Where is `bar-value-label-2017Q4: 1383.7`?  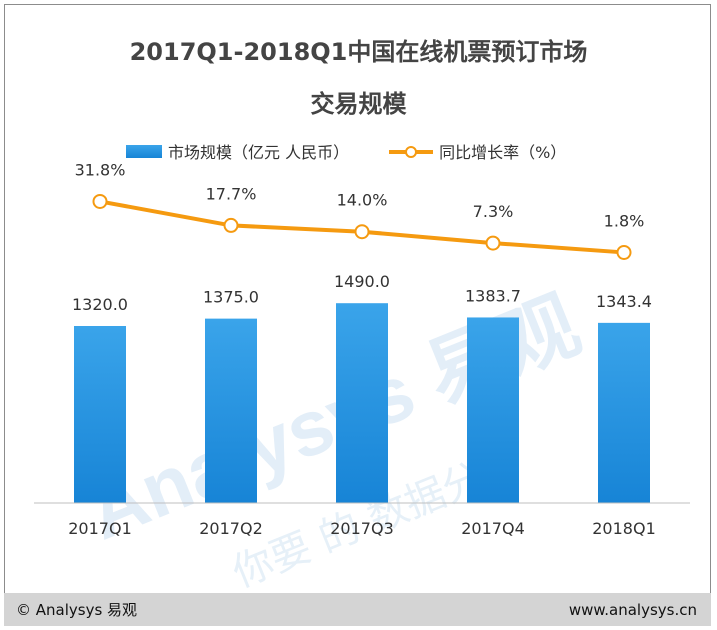
bar-value-label-2017Q4: 1383.7 is located at coordinates (493, 295).